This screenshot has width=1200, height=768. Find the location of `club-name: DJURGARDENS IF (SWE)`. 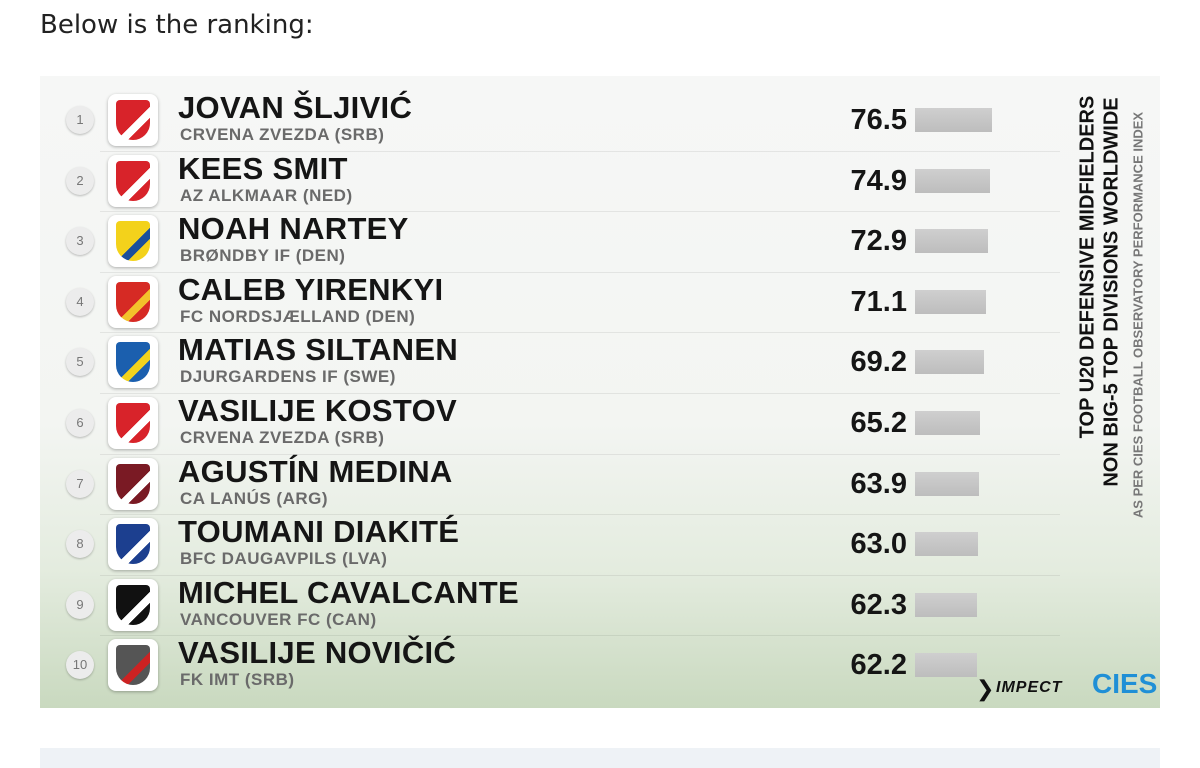

club-name: DJURGARDENS IF (SWE) is located at coordinates (288, 377).